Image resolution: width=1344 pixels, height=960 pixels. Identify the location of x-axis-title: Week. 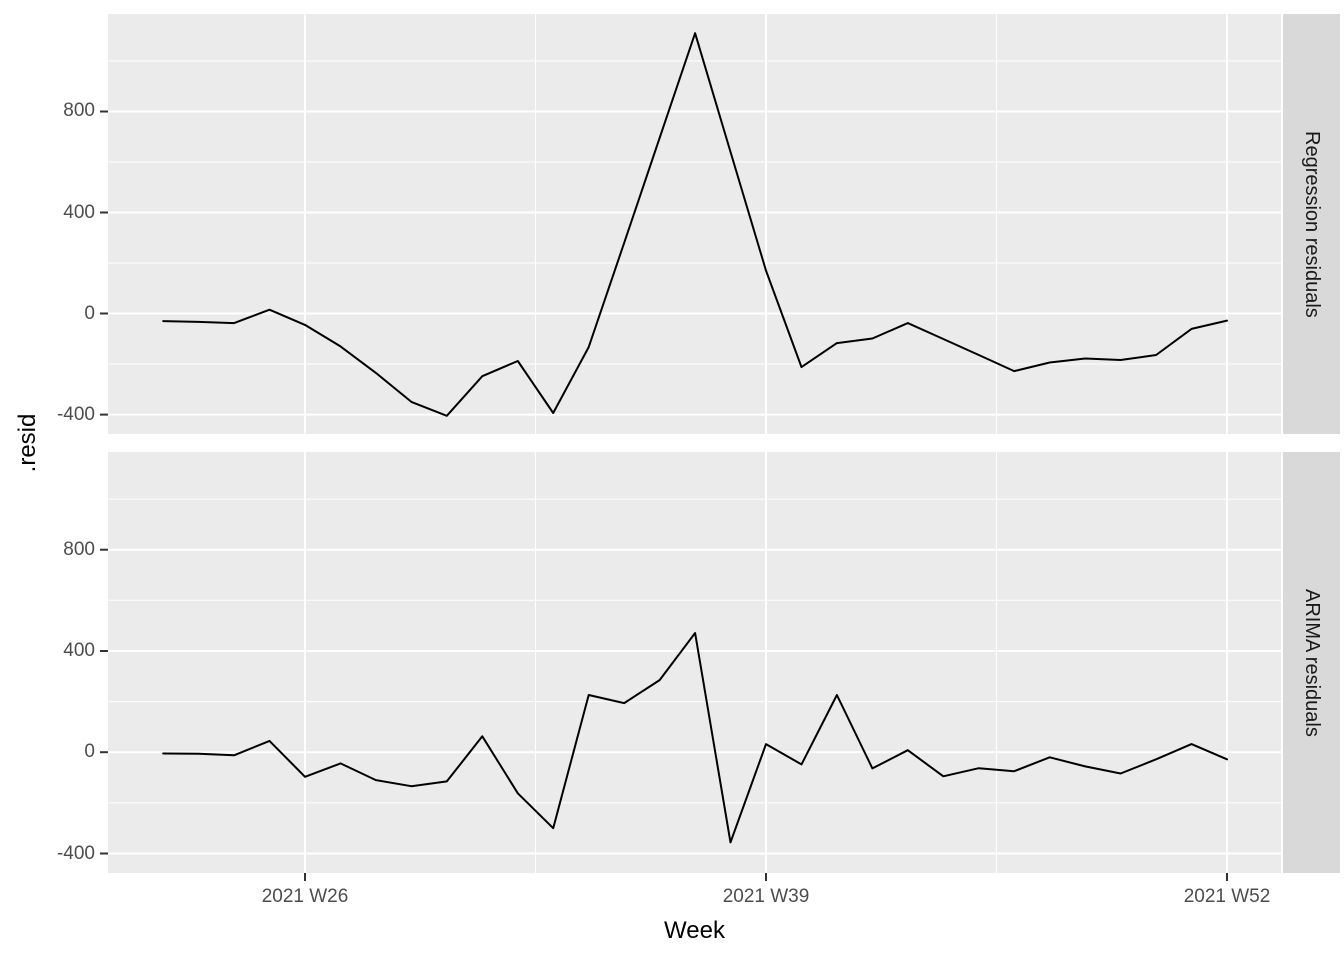
(694, 930).